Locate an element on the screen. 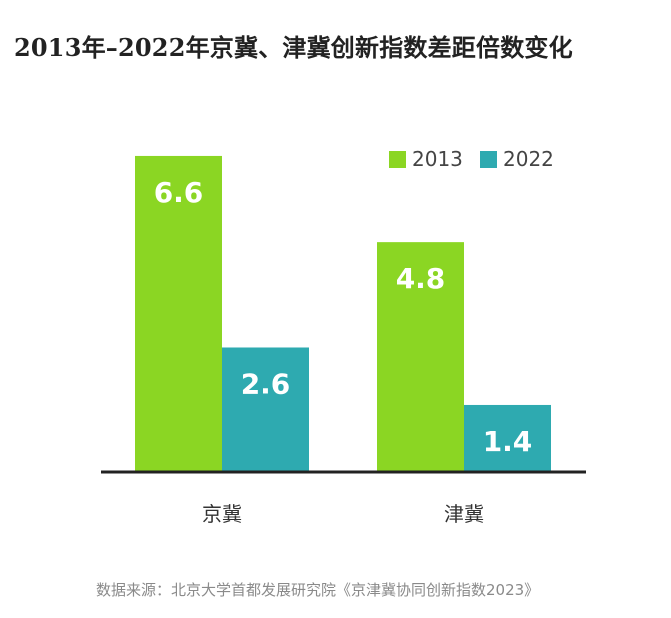 Image resolution: width=671 pixels, height=618 pixels. legend-label-2013: 2013 is located at coordinates (437, 159).